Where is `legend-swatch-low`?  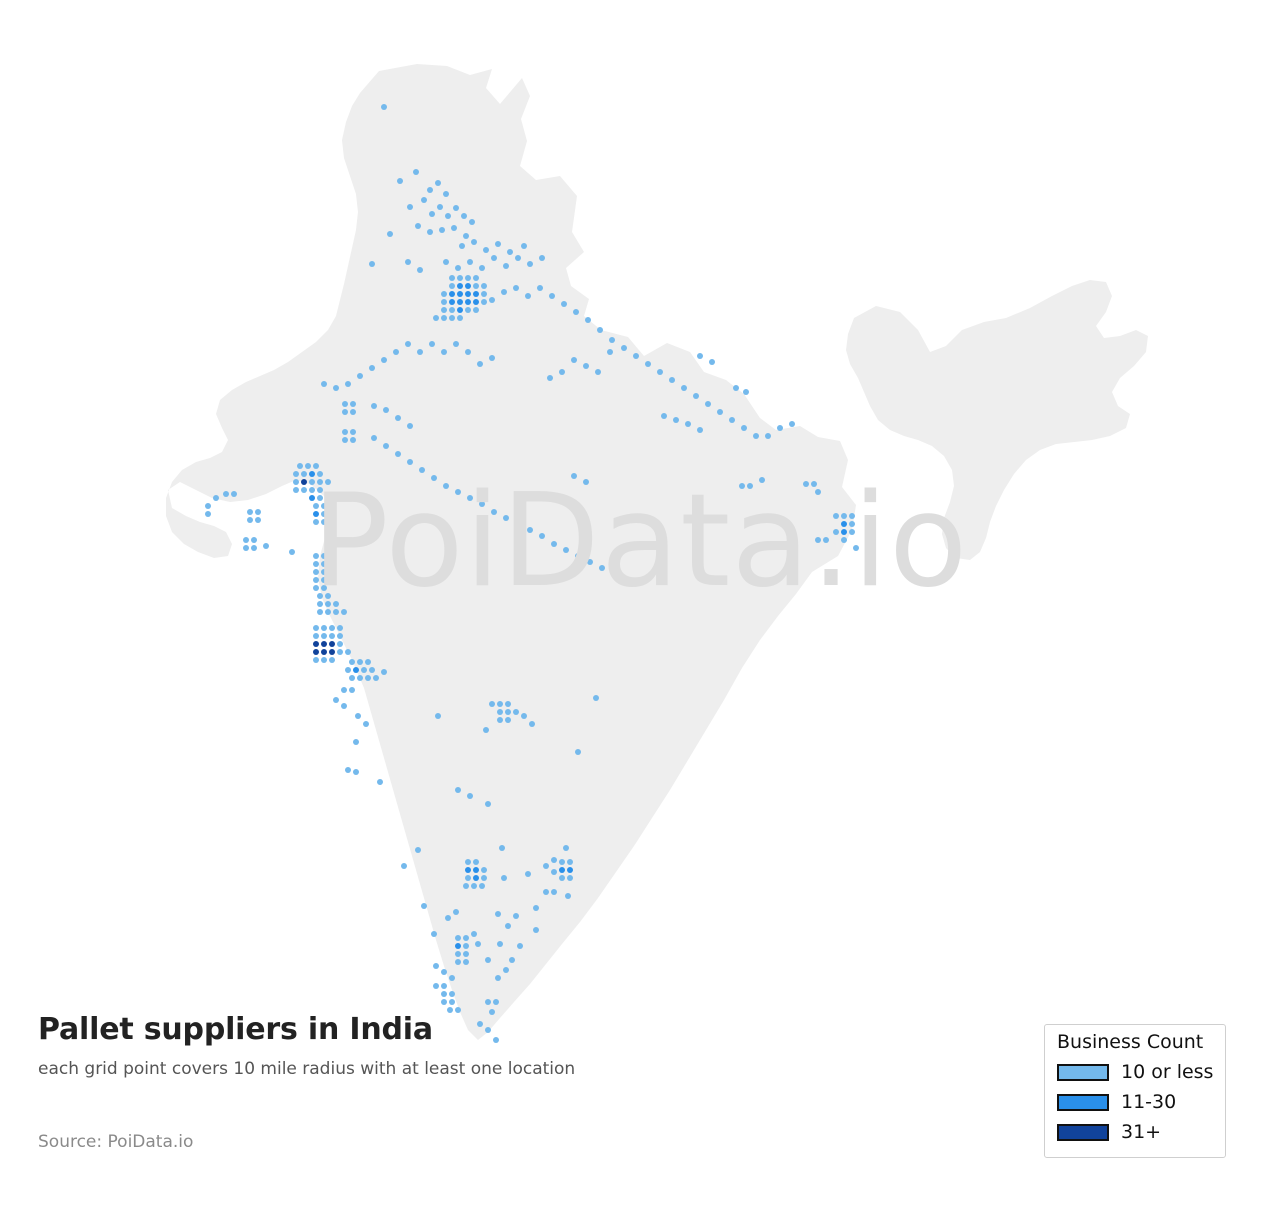 legend-swatch-low is located at coordinates (1083, 1073).